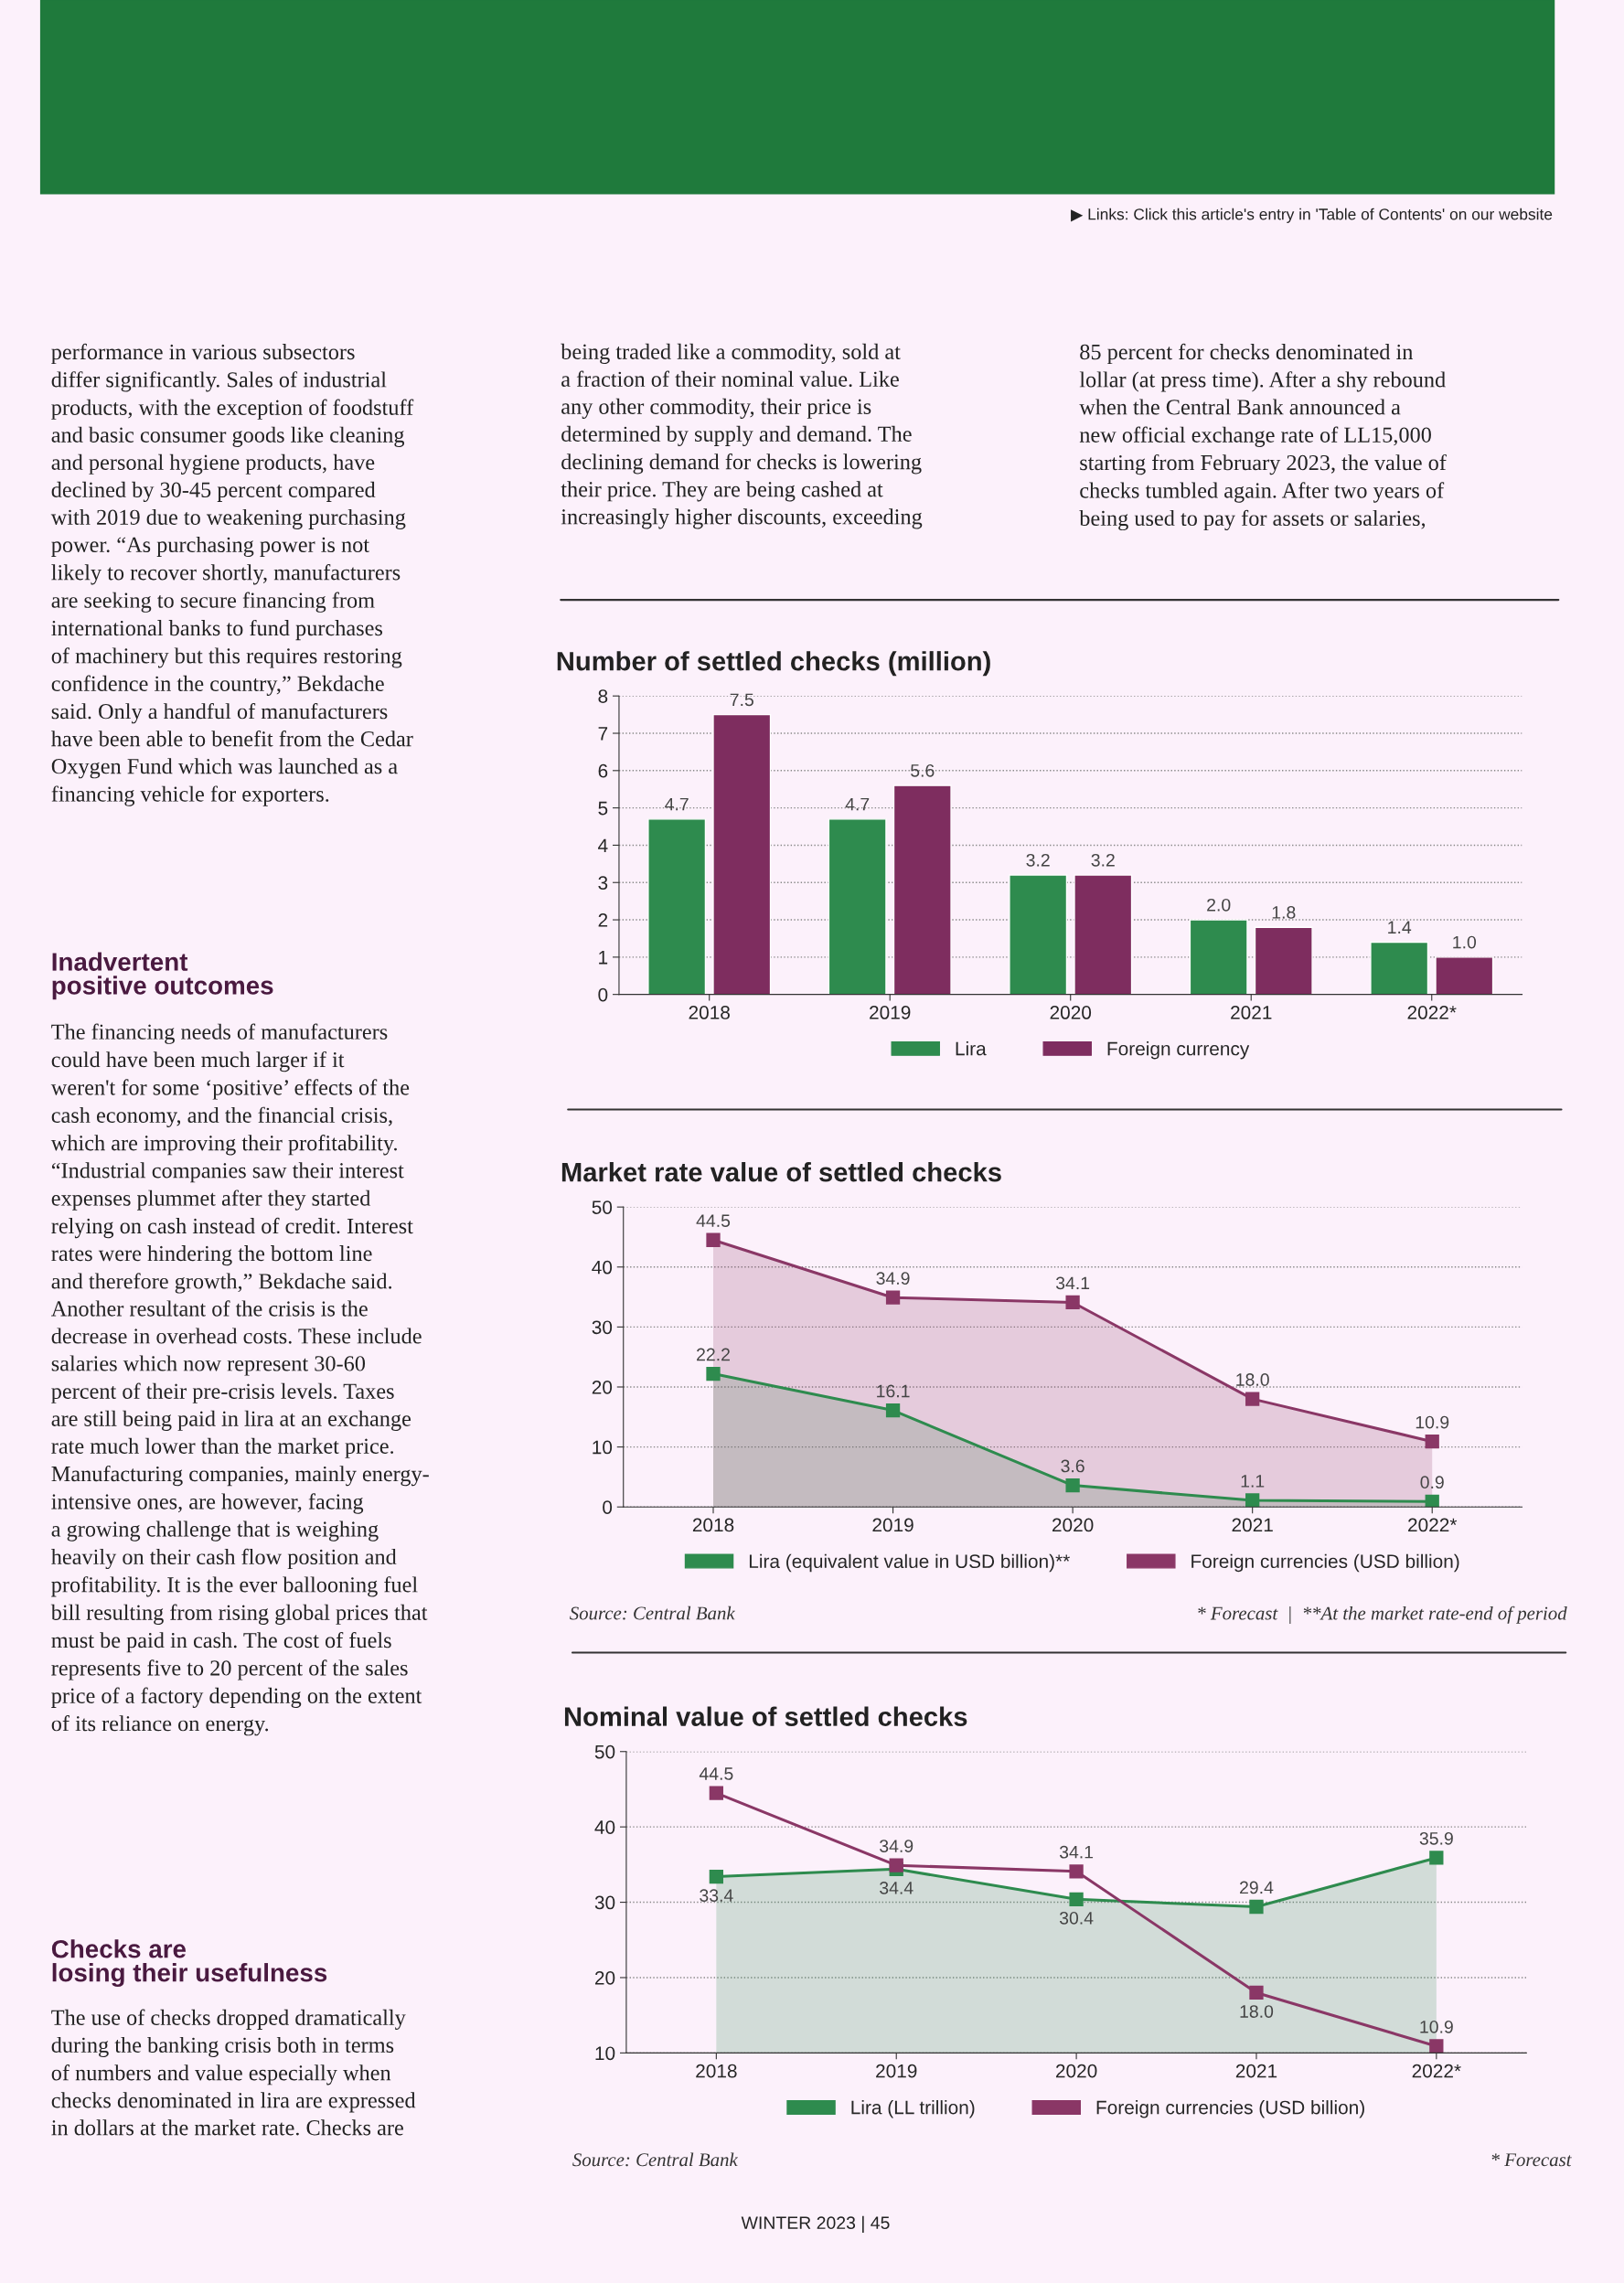 The width and height of the screenshot is (1624, 2283). Describe the element at coordinates (773, 664) in the screenshot. I see `chart-title: Number of settled checks (million)` at that location.